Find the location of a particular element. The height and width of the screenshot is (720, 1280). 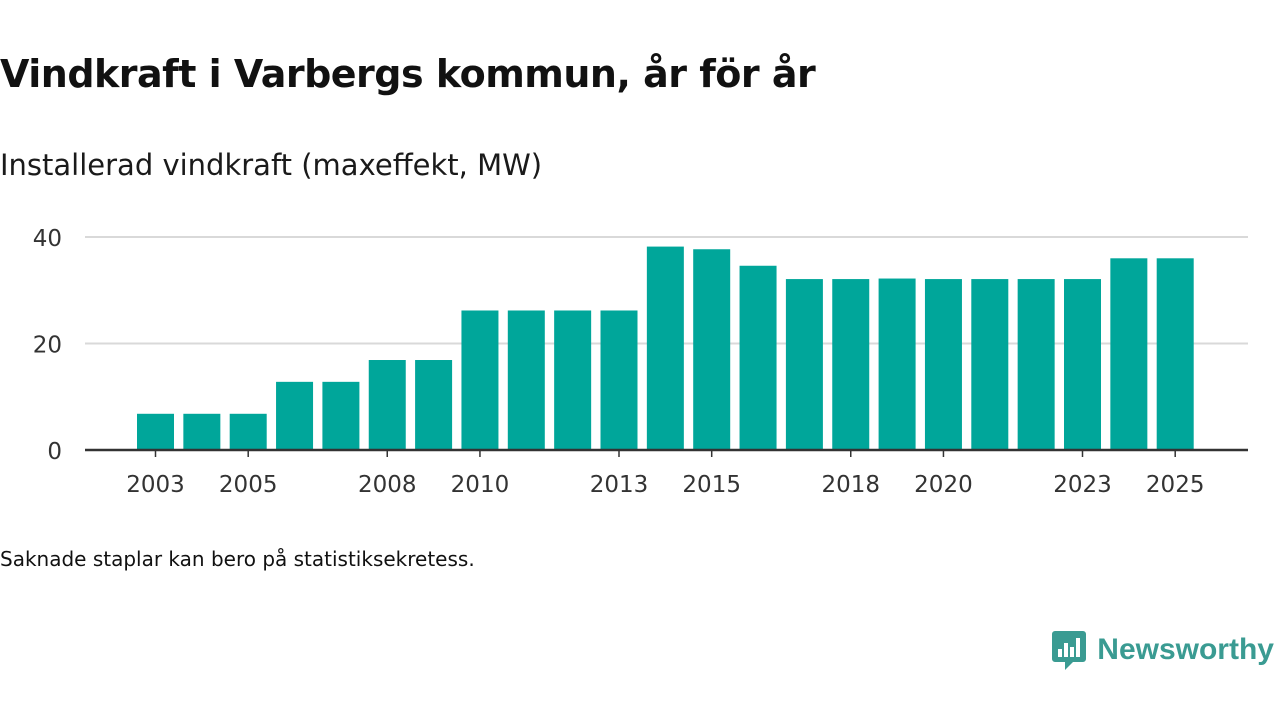

bar-2009 is located at coordinates (434, 405).